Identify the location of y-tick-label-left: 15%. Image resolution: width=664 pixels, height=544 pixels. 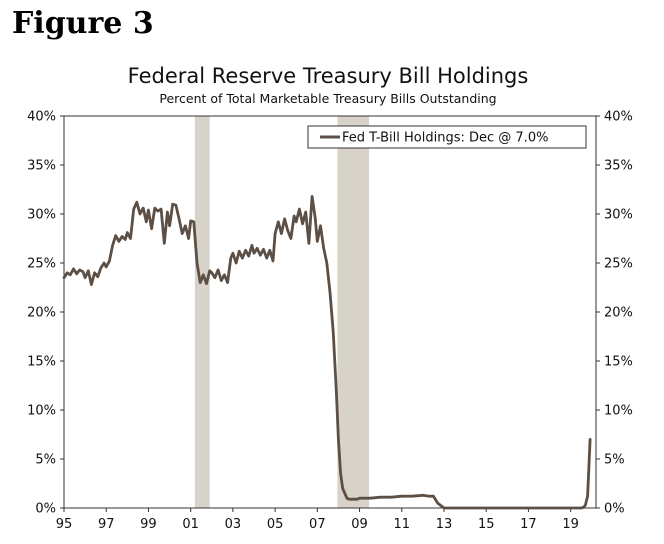
(41, 362).